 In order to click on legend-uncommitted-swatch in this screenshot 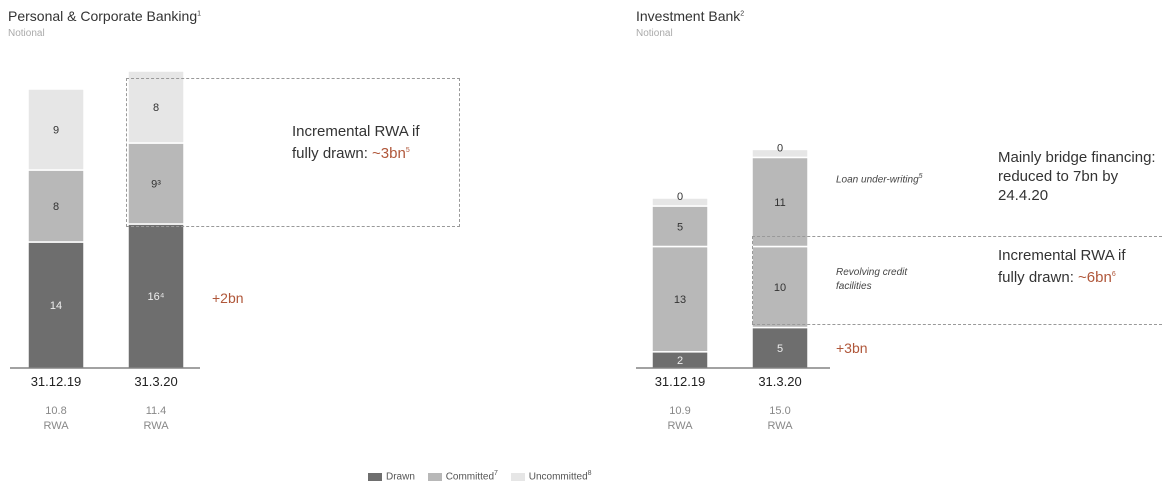, I will do `click(517, 476)`.